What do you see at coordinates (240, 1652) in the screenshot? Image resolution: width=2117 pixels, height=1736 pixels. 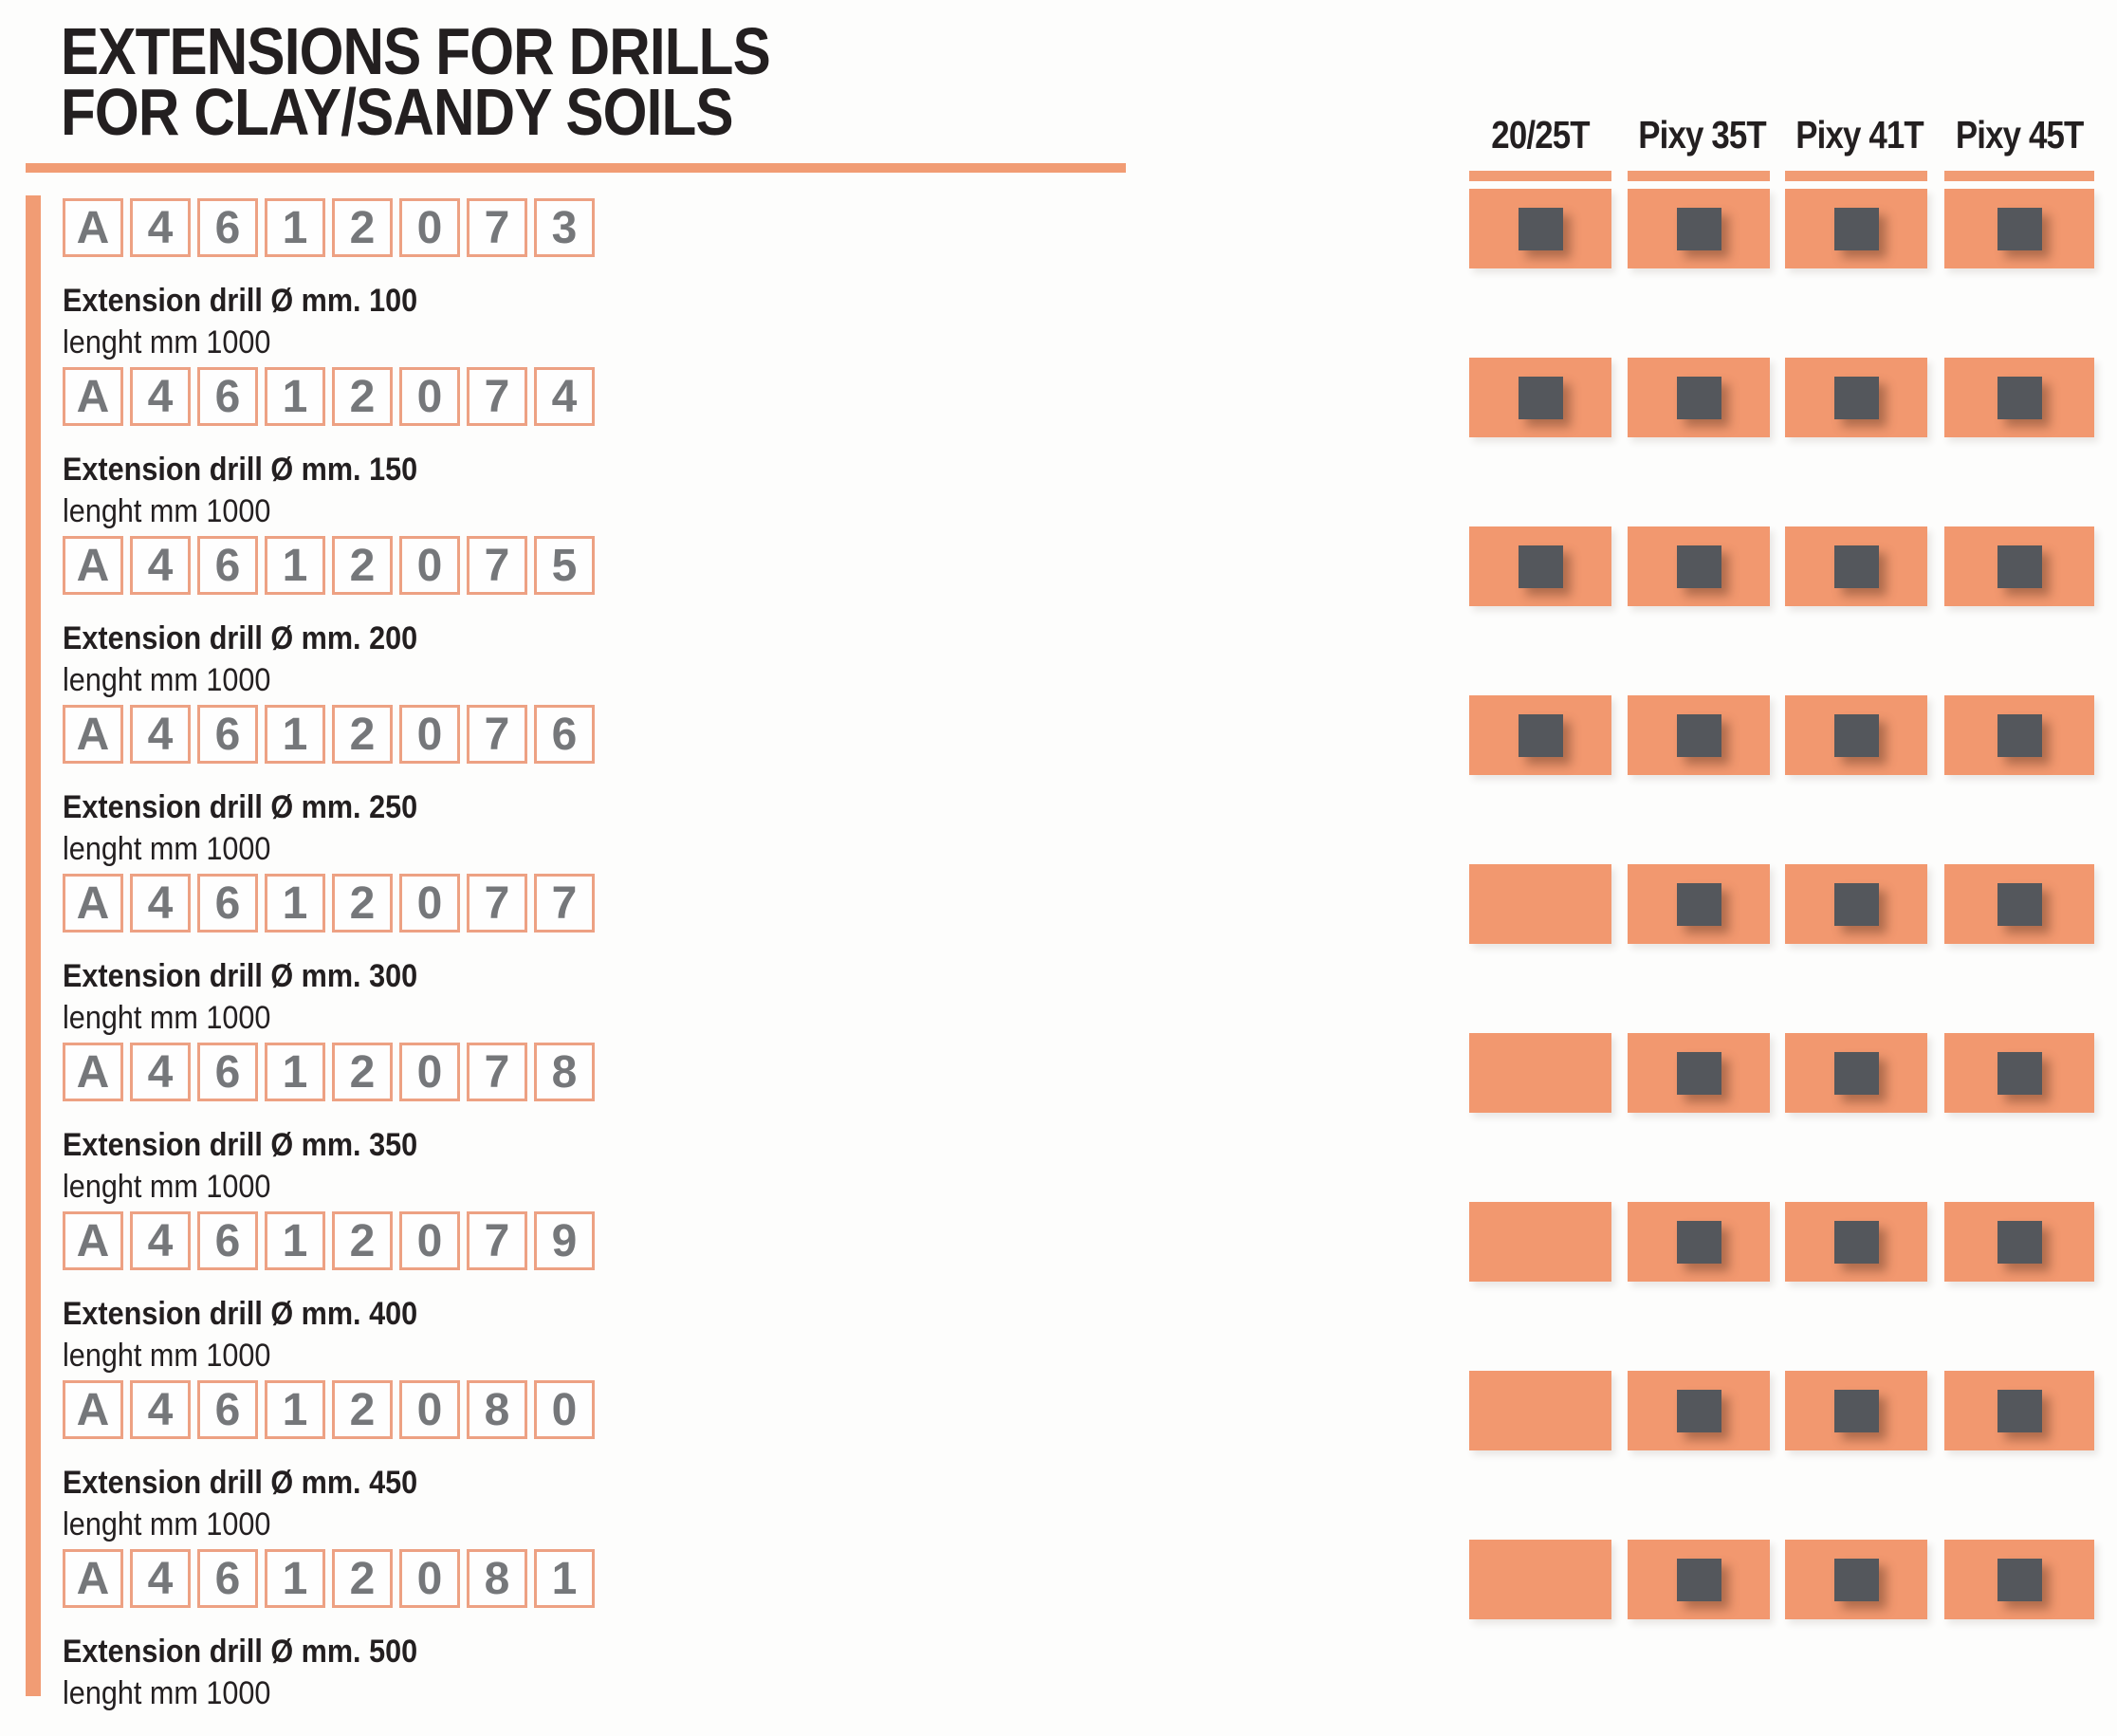 I see `product-description: Extension drill Ø mm. 500` at bounding box center [240, 1652].